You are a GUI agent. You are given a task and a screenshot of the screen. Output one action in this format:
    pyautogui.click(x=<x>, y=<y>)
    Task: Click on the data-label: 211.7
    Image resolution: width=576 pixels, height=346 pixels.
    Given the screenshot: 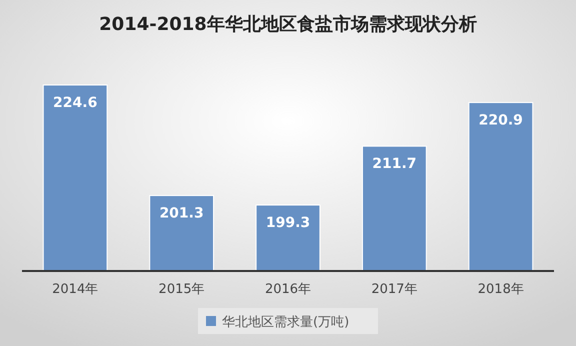 What is the action you would take?
    pyautogui.click(x=394, y=164)
    